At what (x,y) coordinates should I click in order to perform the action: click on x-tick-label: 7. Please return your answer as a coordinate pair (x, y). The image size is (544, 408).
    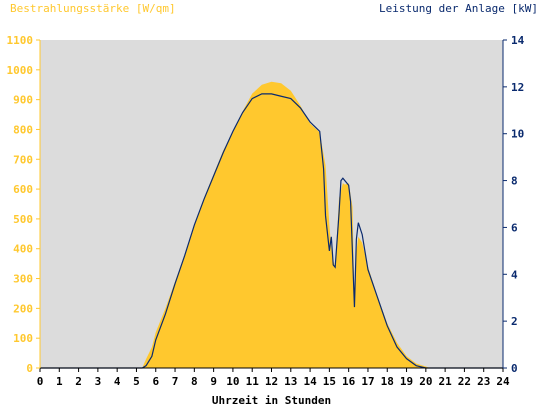
    Looking at the image, I should click on (175, 381).